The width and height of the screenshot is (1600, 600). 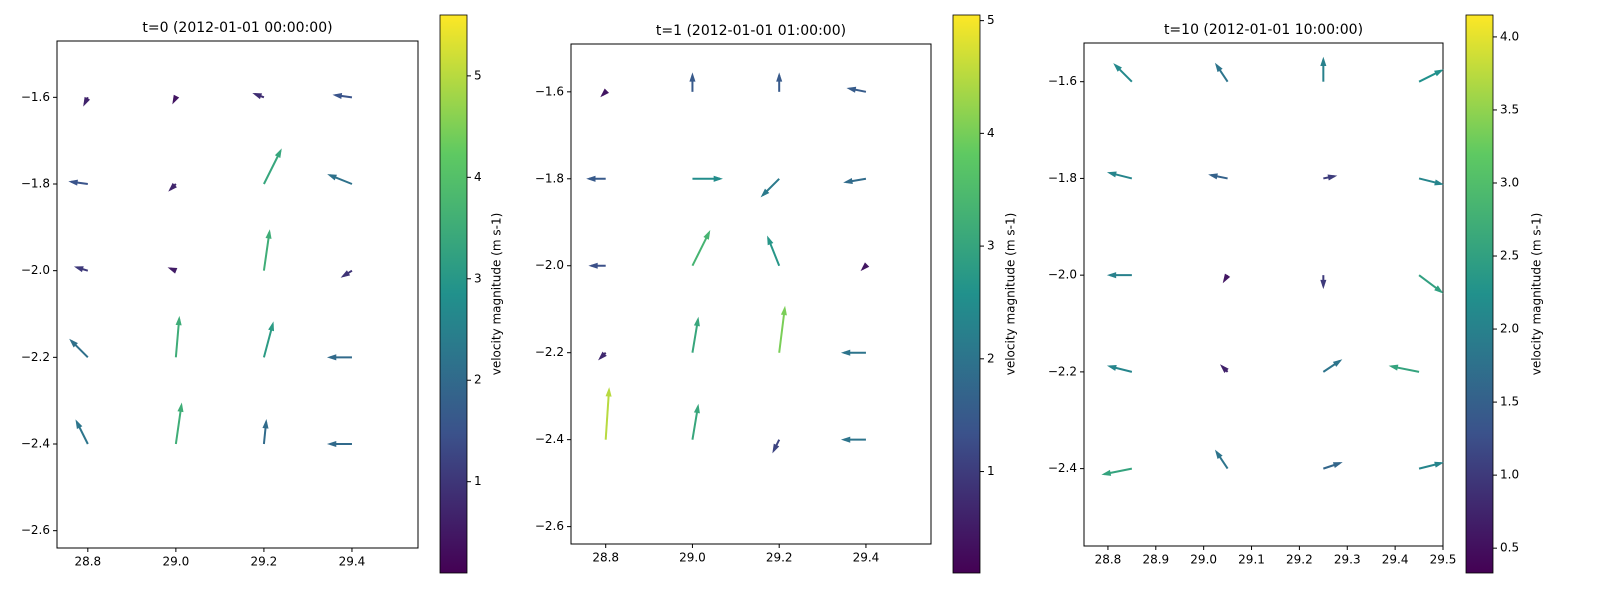 What do you see at coordinates (1251, 560) in the screenshot?
I see `x-tick-label: 29.1` at bounding box center [1251, 560].